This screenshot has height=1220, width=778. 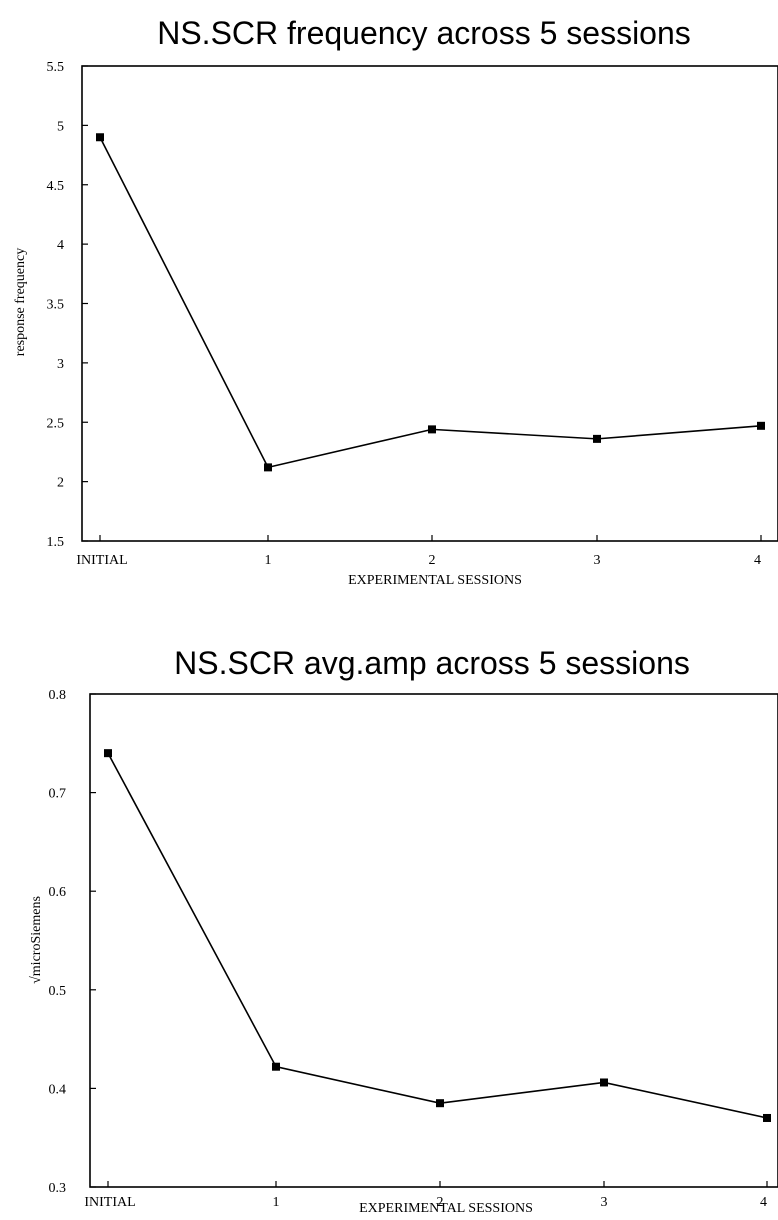 I want to click on y-tick-label: 0.4, so click(x=58, y=1089).